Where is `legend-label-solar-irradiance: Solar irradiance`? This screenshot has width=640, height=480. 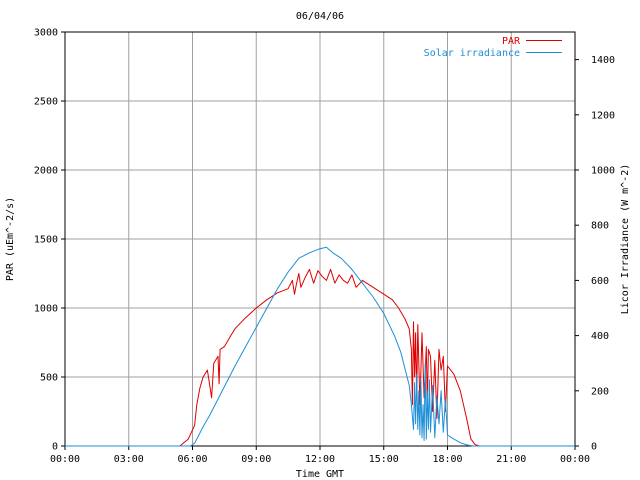
legend-label-solar-irradiance: Solar irradiance is located at coordinates (472, 53).